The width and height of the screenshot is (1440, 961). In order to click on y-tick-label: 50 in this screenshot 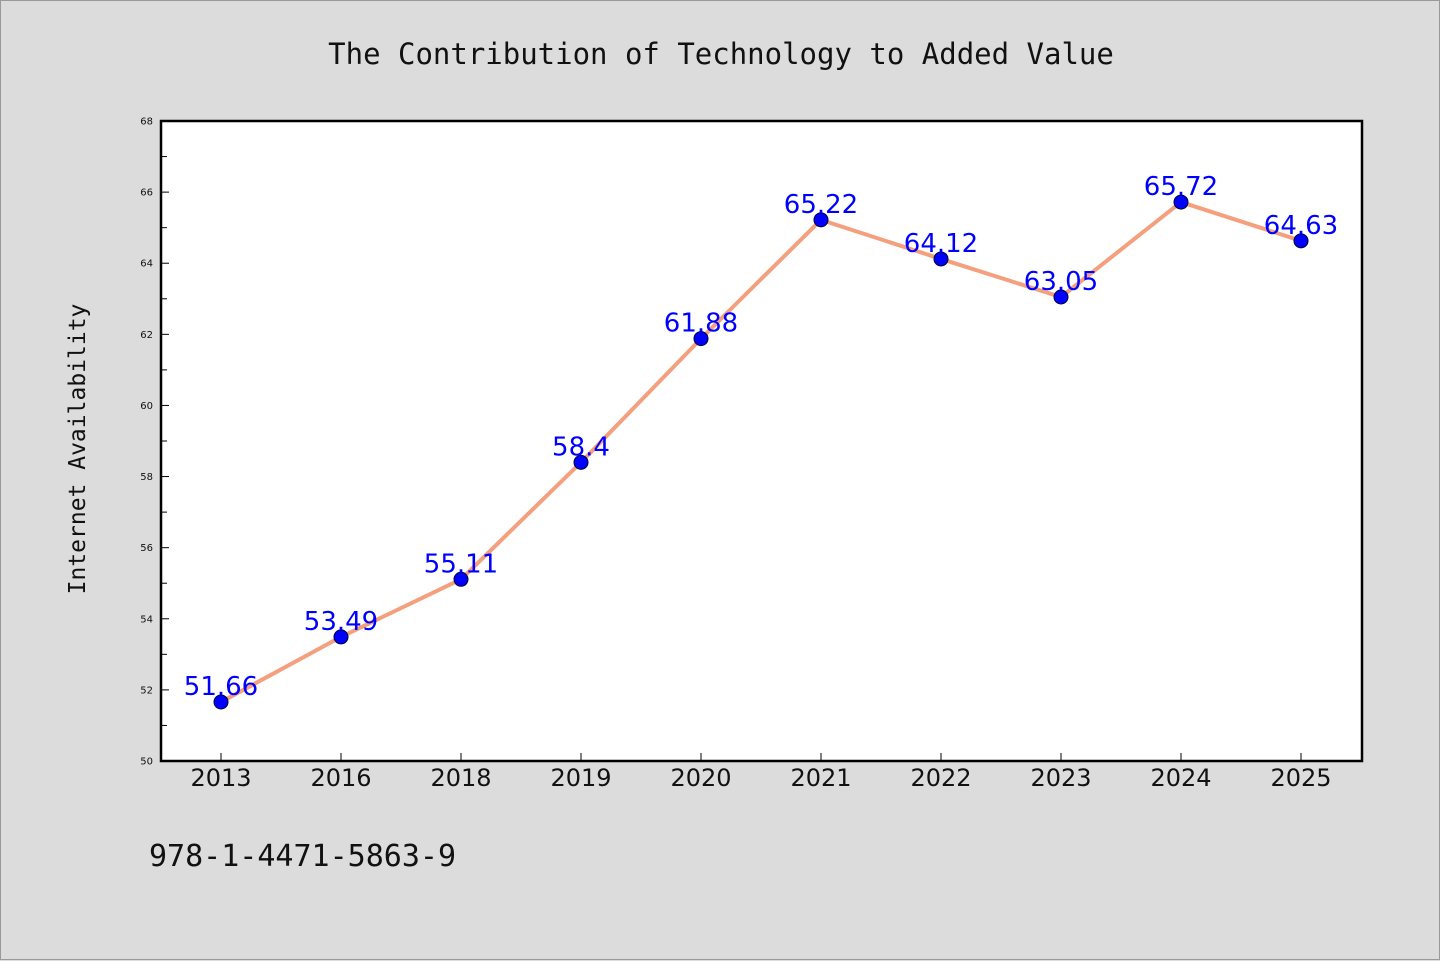, I will do `click(146, 762)`.